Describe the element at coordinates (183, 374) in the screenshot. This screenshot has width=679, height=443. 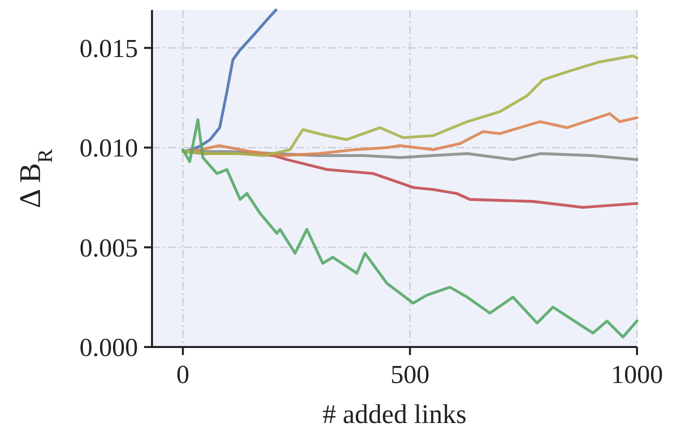
I see `x-tick-label: 0` at that location.